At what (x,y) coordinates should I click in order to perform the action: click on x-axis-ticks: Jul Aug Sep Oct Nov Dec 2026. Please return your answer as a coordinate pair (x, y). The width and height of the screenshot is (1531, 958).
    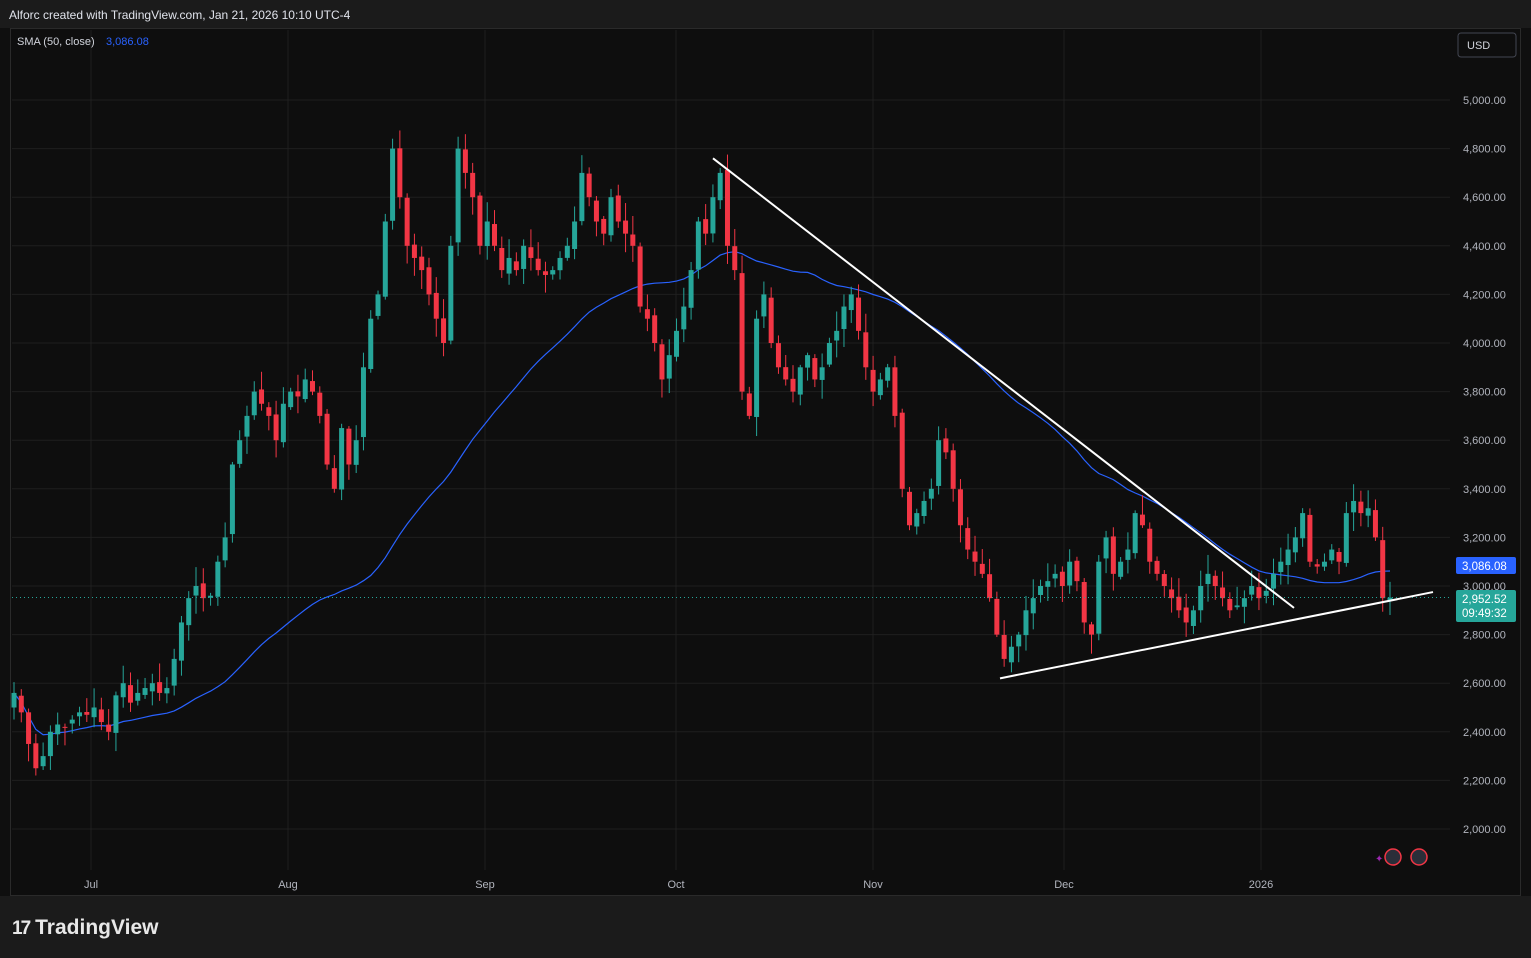
    Looking at the image, I should click on (678, 885).